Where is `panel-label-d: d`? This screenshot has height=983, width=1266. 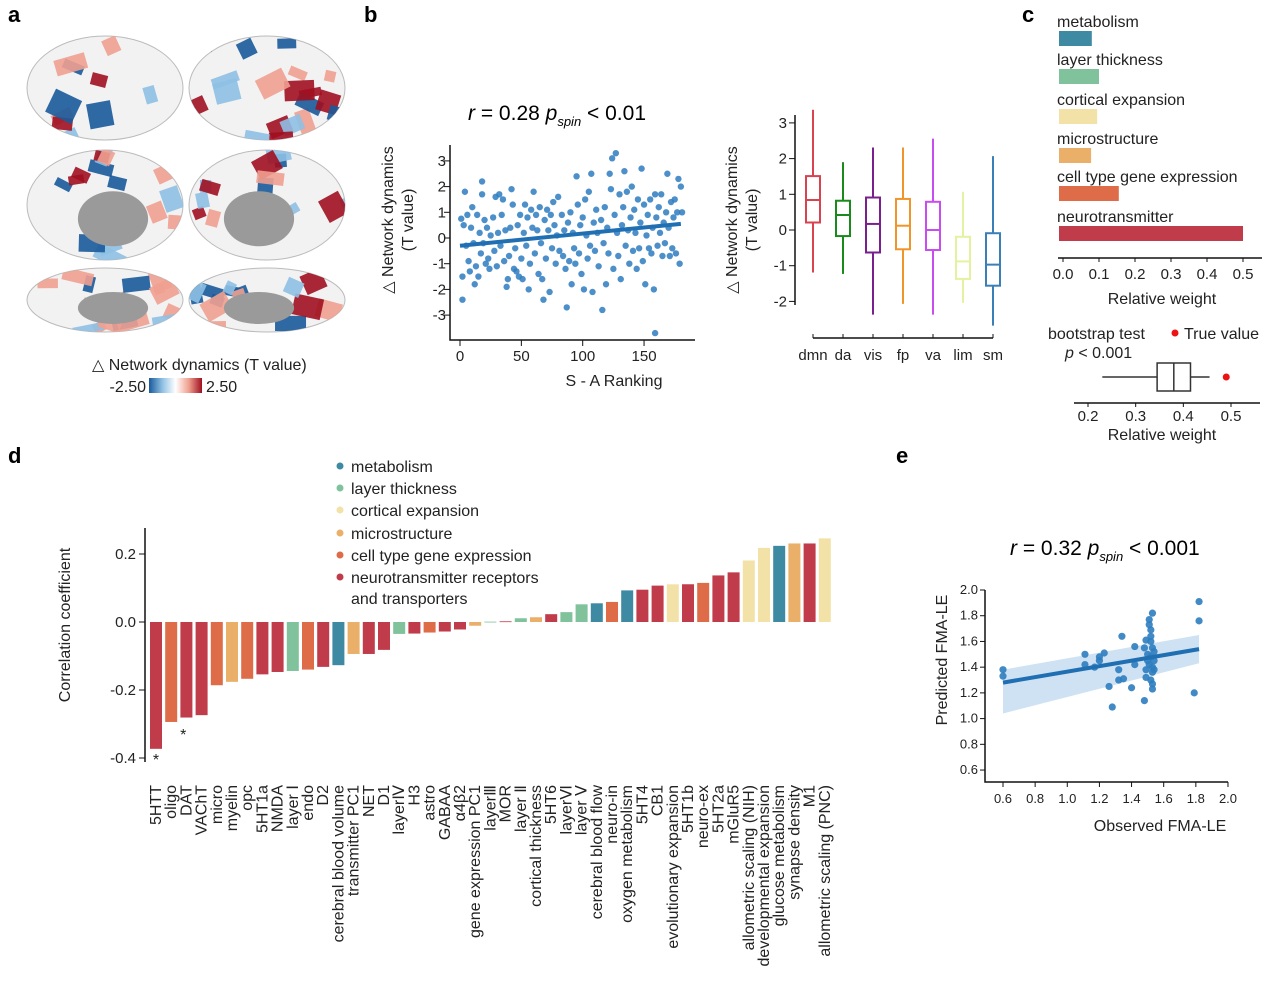
panel-label-d: d is located at coordinates (14, 455).